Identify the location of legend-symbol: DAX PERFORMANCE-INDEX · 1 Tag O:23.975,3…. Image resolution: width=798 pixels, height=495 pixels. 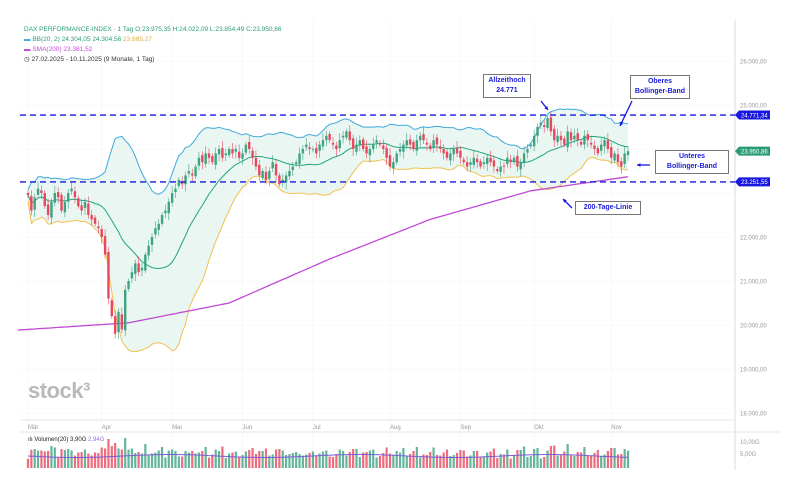
(153, 29).